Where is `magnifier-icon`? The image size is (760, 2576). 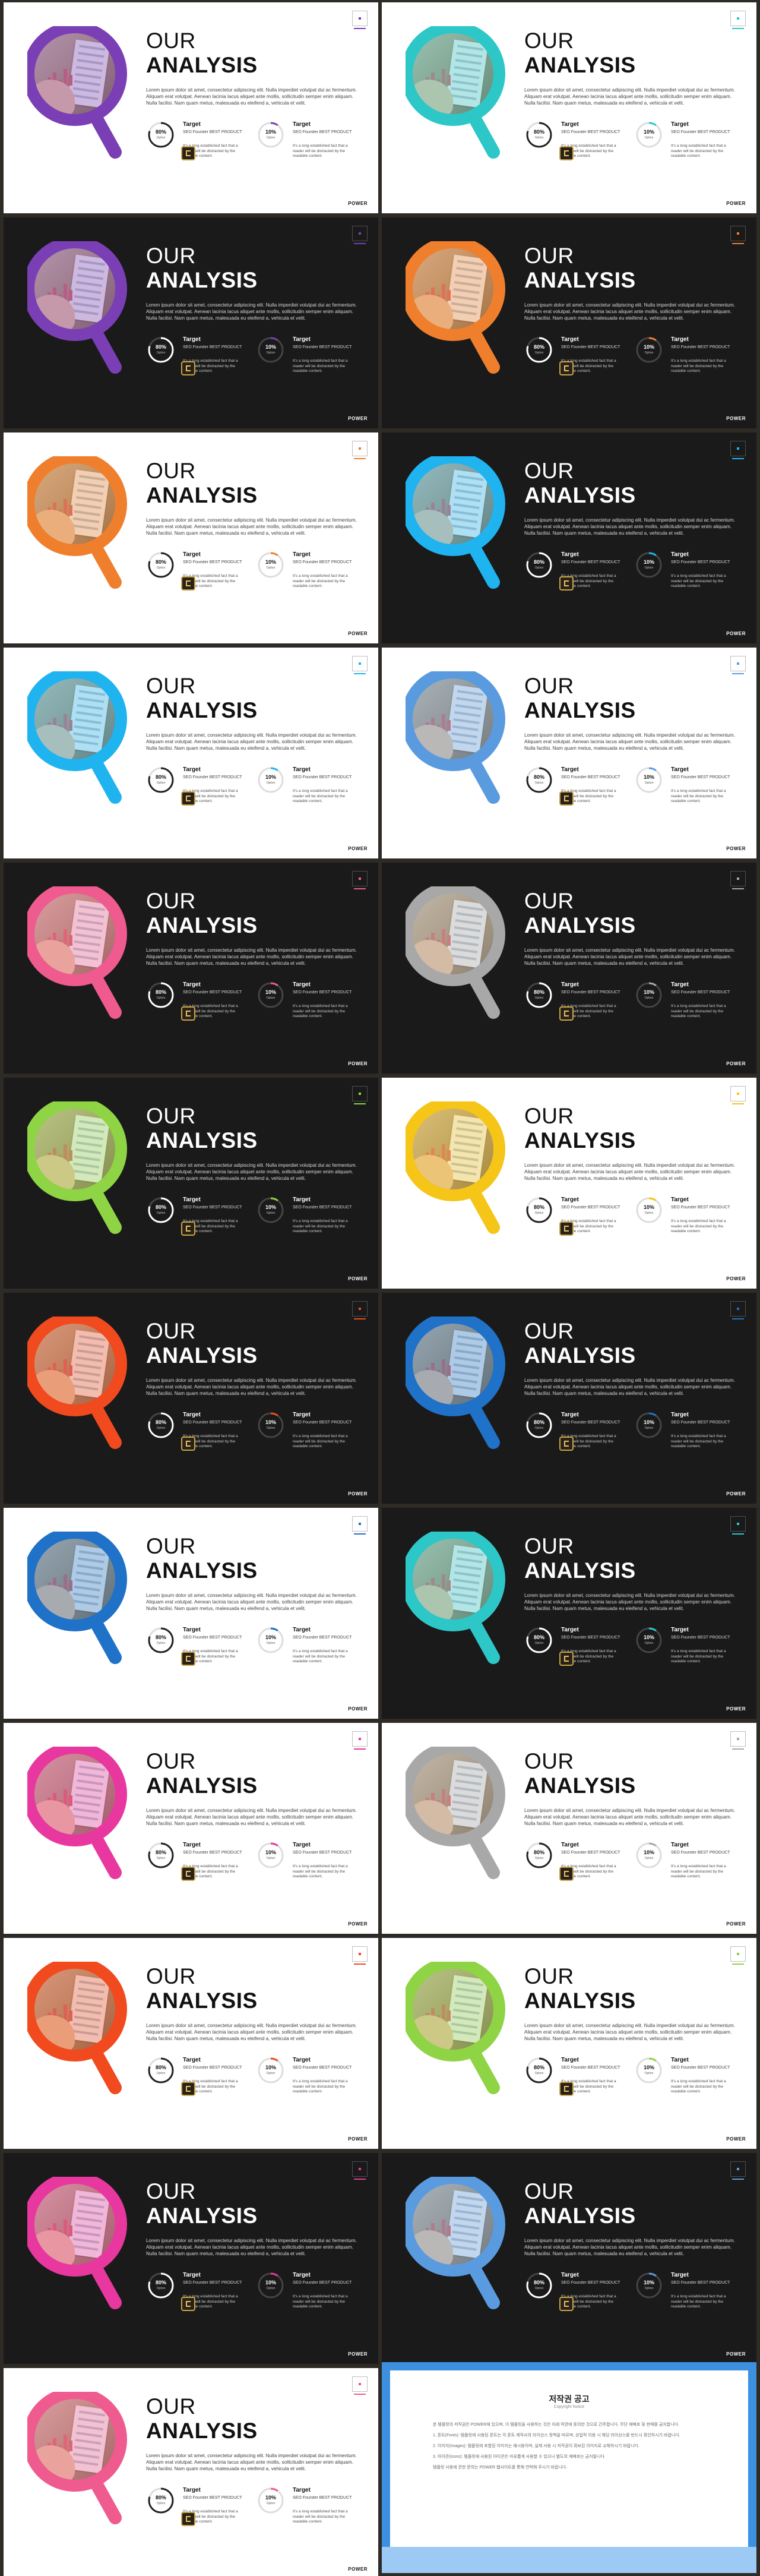 magnifier-icon is located at coordinates (77, 1383).